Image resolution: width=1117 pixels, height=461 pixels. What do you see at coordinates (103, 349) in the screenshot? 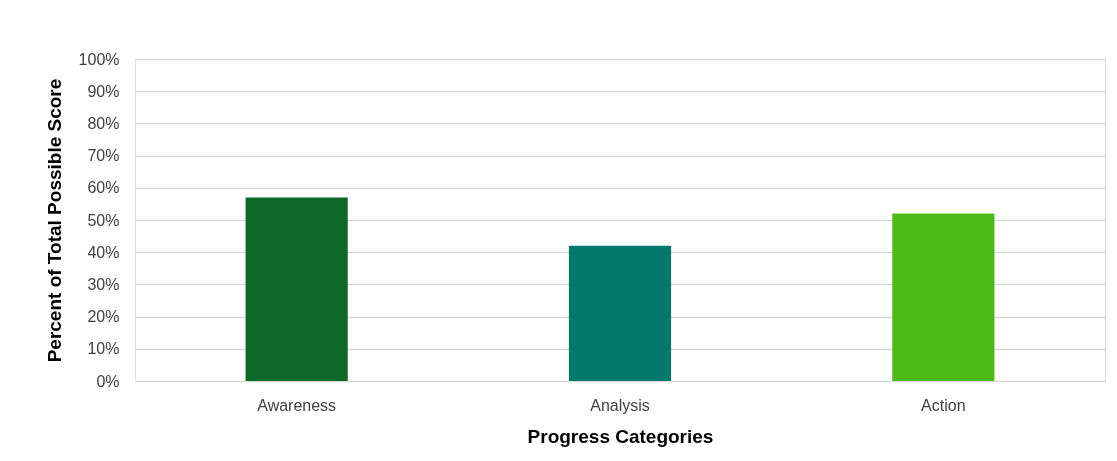
I see `y-tick-label: 10%` at bounding box center [103, 349].